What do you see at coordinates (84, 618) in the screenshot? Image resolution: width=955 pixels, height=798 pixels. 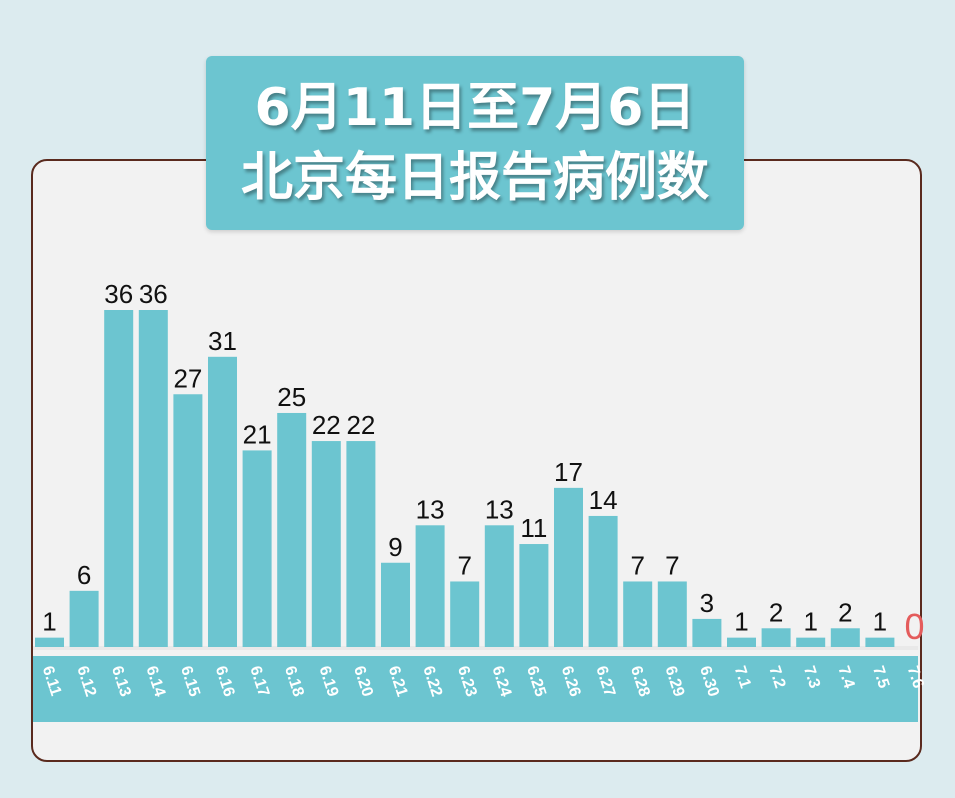 I see `bar-6.12` at bounding box center [84, 618].